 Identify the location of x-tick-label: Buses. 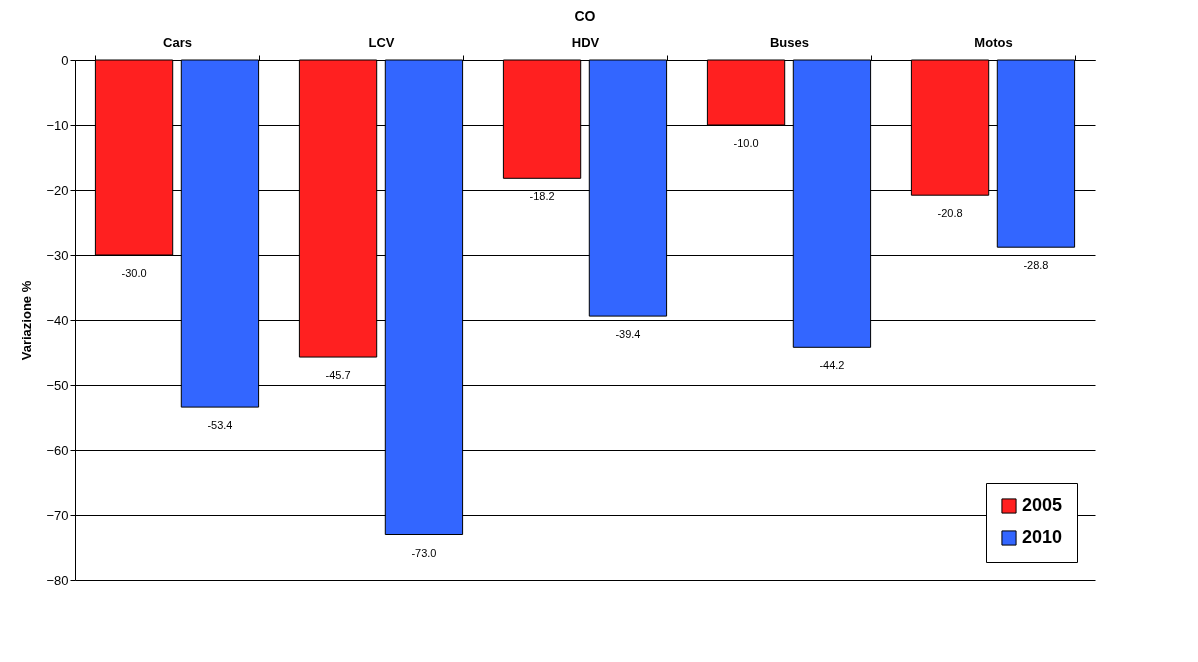
(789, 42).